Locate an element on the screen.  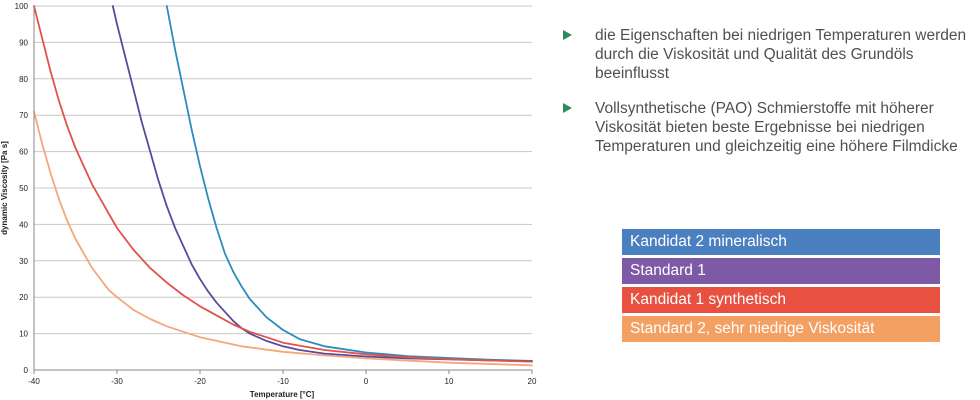
x-tick-label: 0 is located at coordinates (366, 381).